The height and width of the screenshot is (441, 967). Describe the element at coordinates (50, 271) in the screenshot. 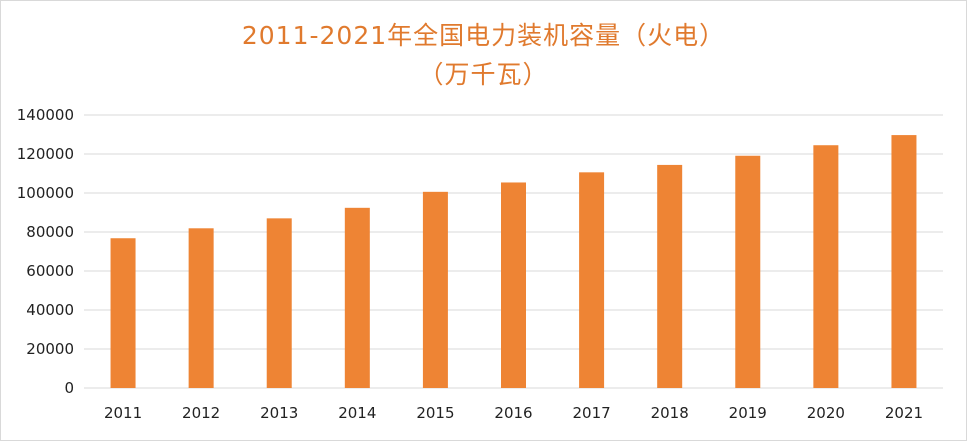

I see `y-tick-label: 60000` at that location.